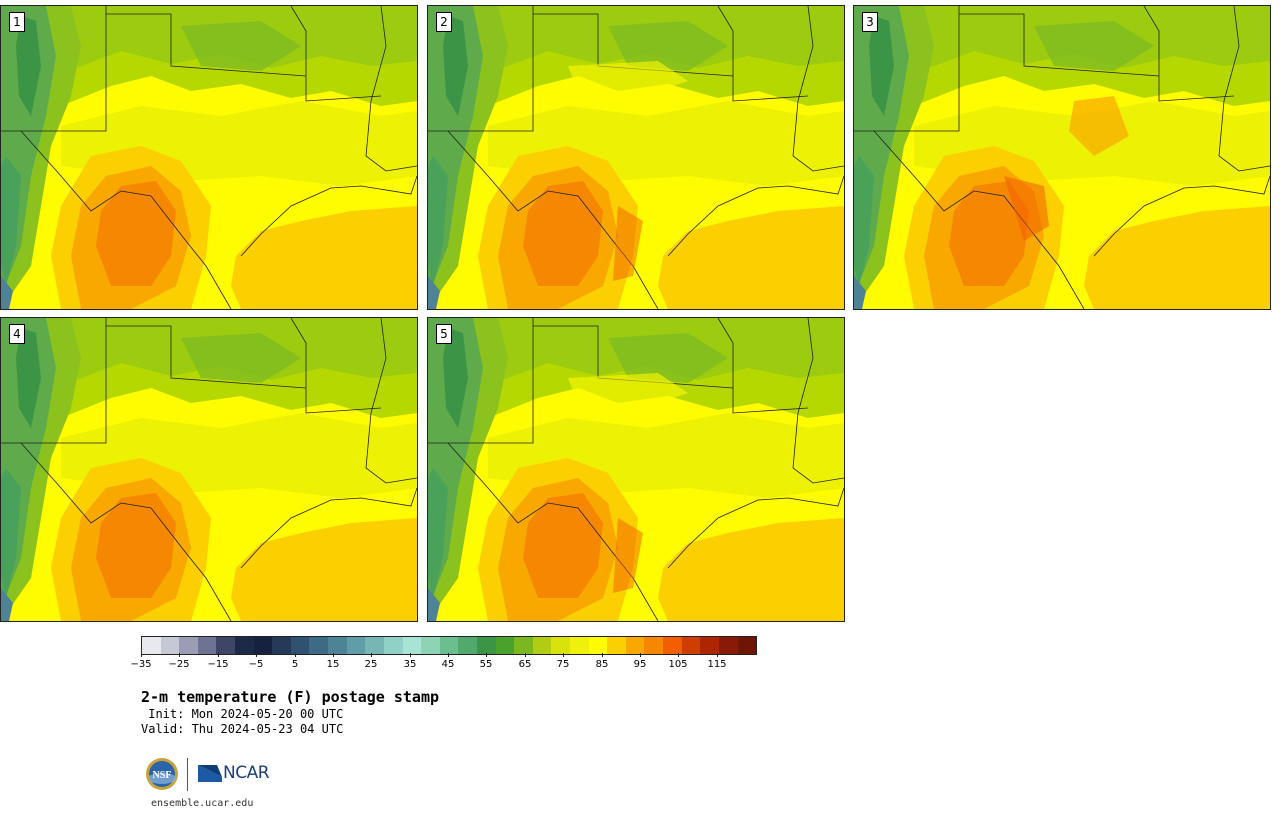 Image resolution: width=1280 pixels, height=815 pixels. What do you see at coordinates (210, 773) in the screenshot?
I see `ncar-mark-icon` at bounding box center [210, 773].